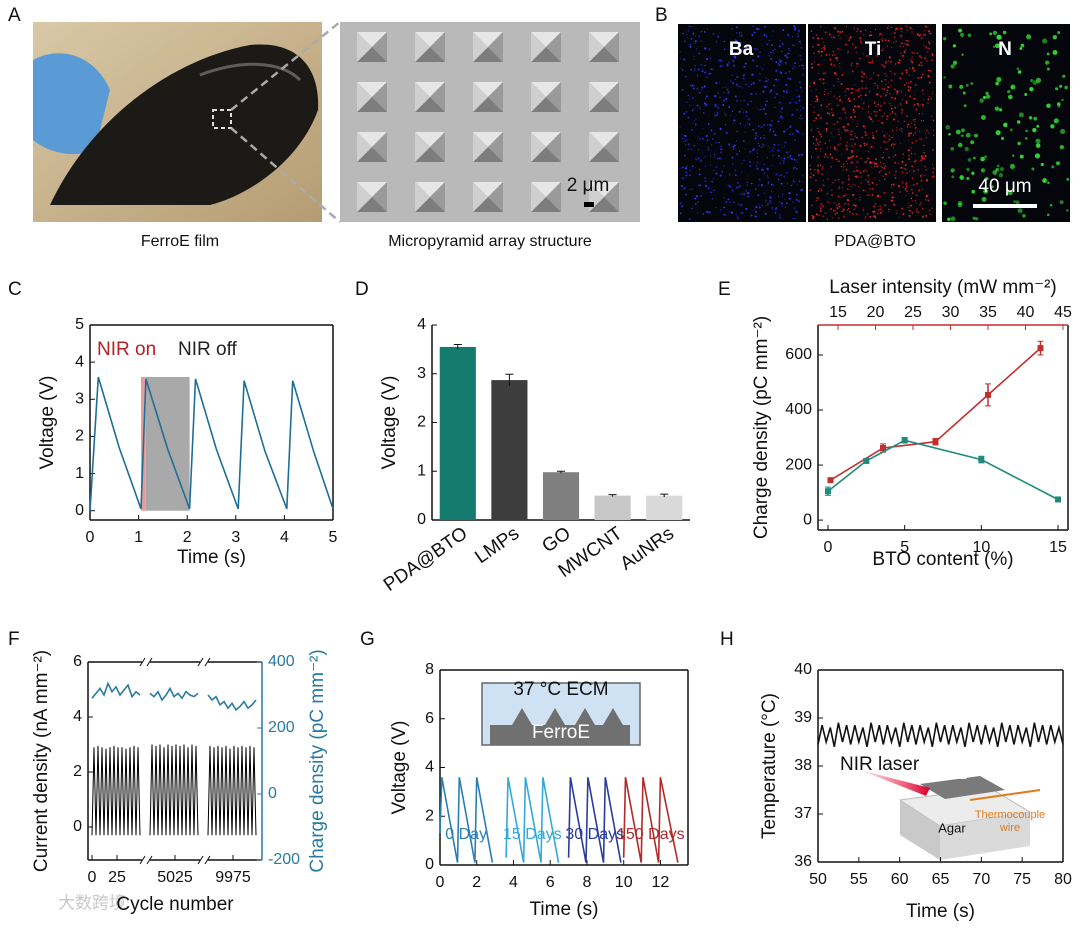 The width and height of the screenshot is (1080, 931). I want to click on x-tick-label: 15, so click(1058, 547).